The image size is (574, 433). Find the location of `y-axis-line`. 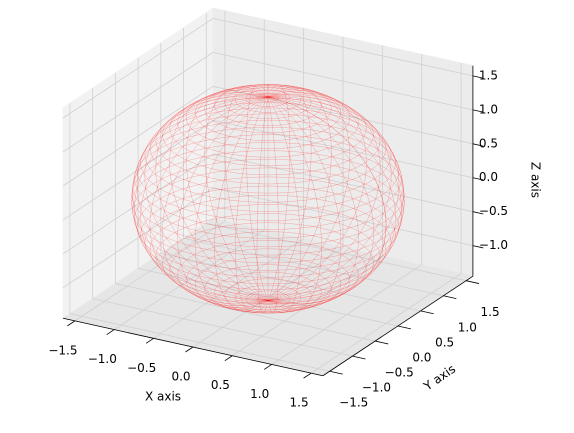

y-axis-line is located at coordinates (398, 326).